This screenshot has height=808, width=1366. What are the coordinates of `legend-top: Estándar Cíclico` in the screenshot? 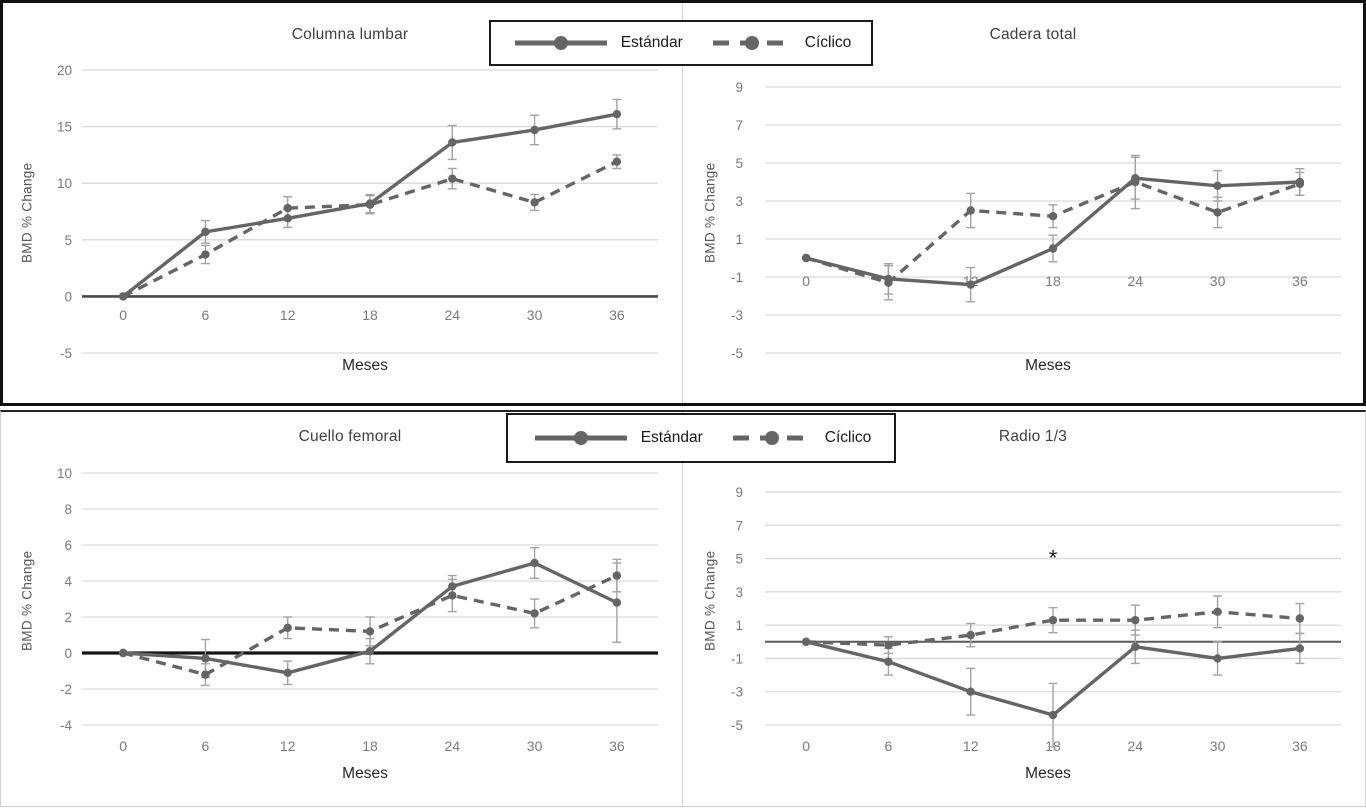 It's located at (681, 43).